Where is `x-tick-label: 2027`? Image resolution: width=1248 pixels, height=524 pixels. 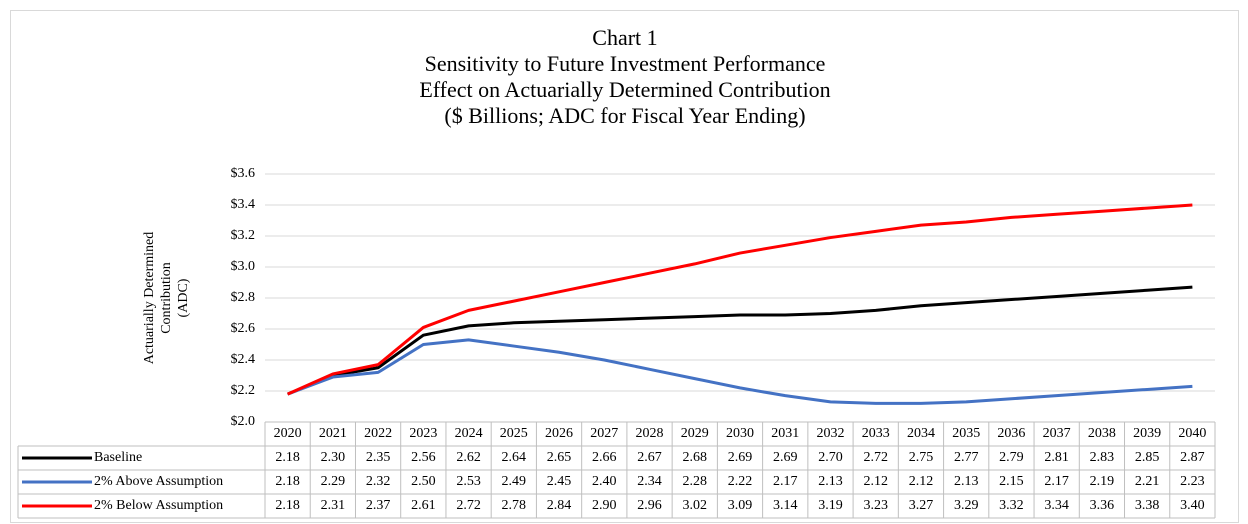
x-tick-label: 2027 is located at coordinates (604, 433).